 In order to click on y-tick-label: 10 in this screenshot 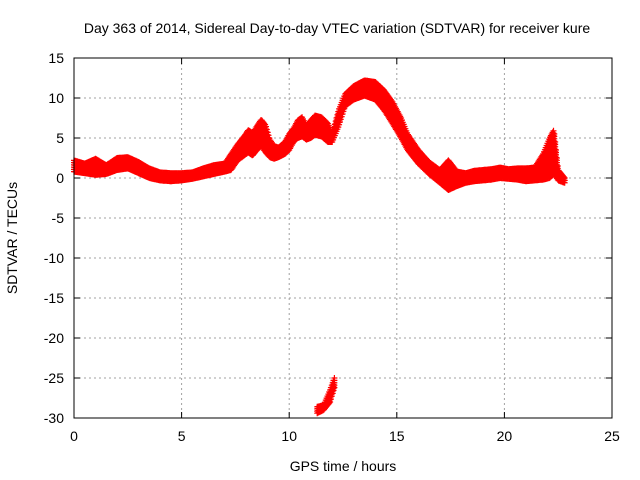, I will do `click(56, 98)`.